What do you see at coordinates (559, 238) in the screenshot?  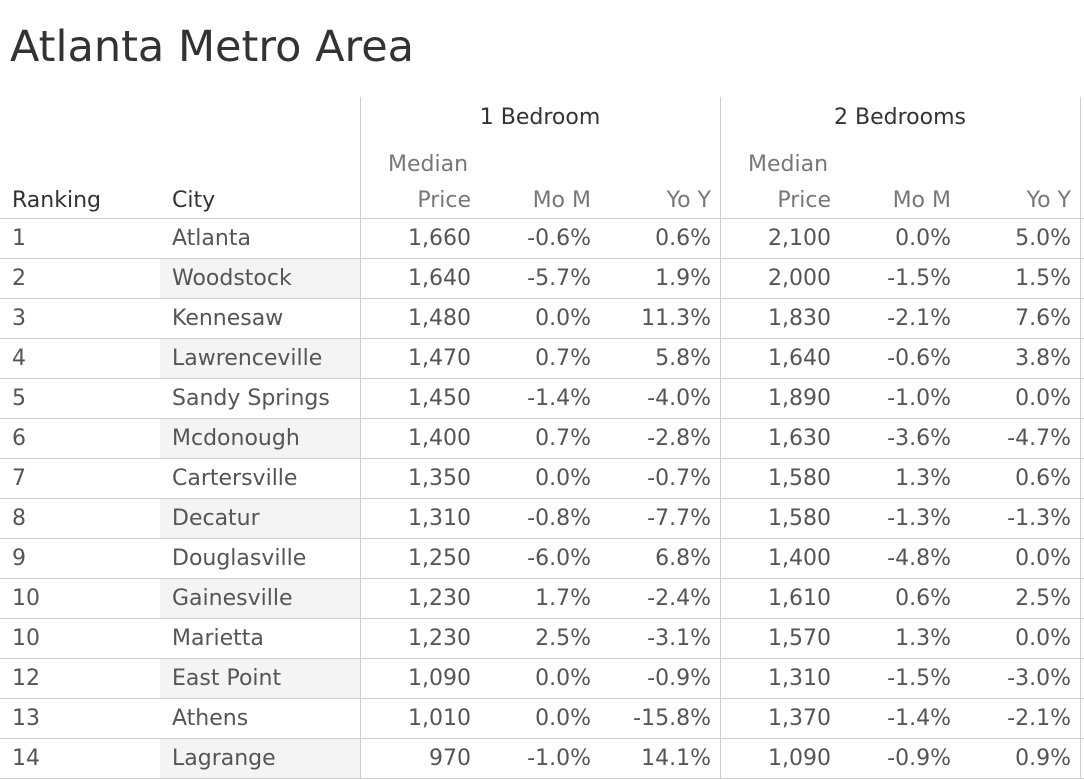 I see `cell-1br-mom: -0.6%` at bounding box center [559, 238].